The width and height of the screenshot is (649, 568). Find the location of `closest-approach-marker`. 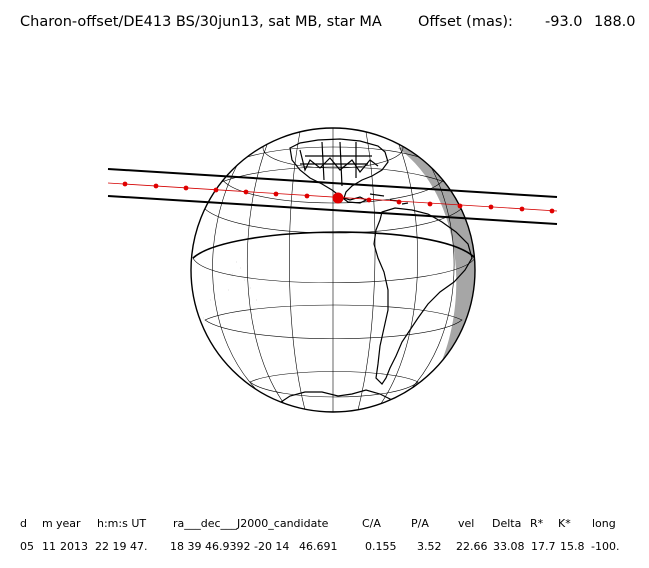

closest-approach-marker is located at coordinates (338, 198).